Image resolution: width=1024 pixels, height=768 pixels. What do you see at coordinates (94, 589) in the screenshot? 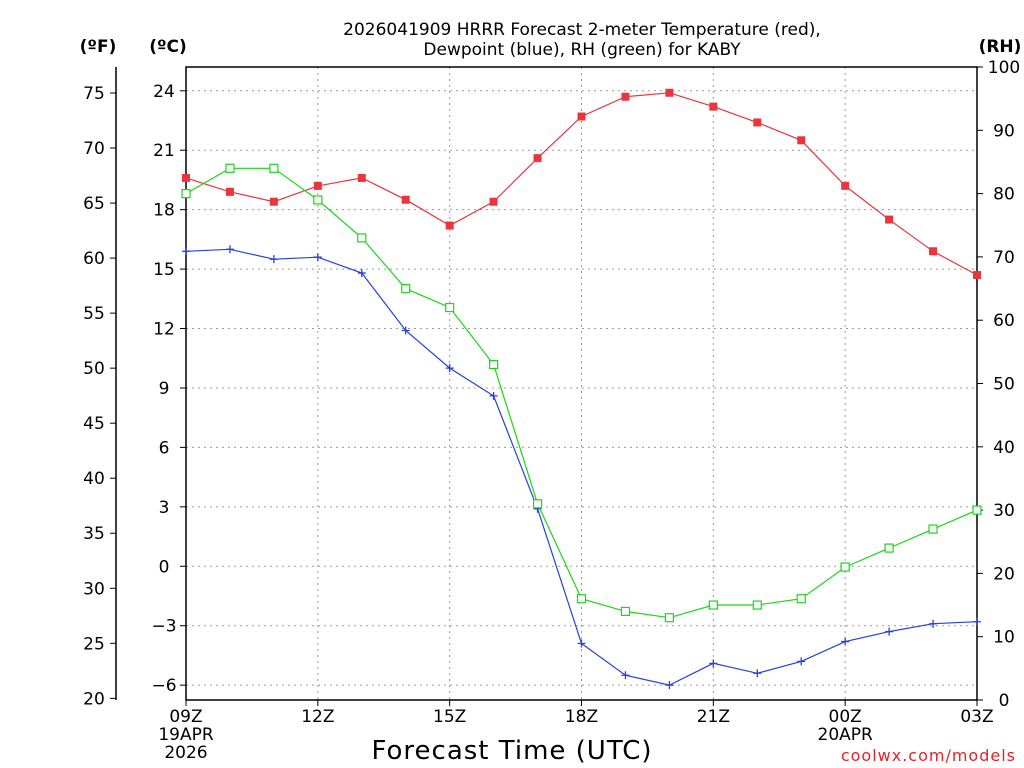
I see `fahrenheit-tick-label: 30` at bounding box center [94, 589].